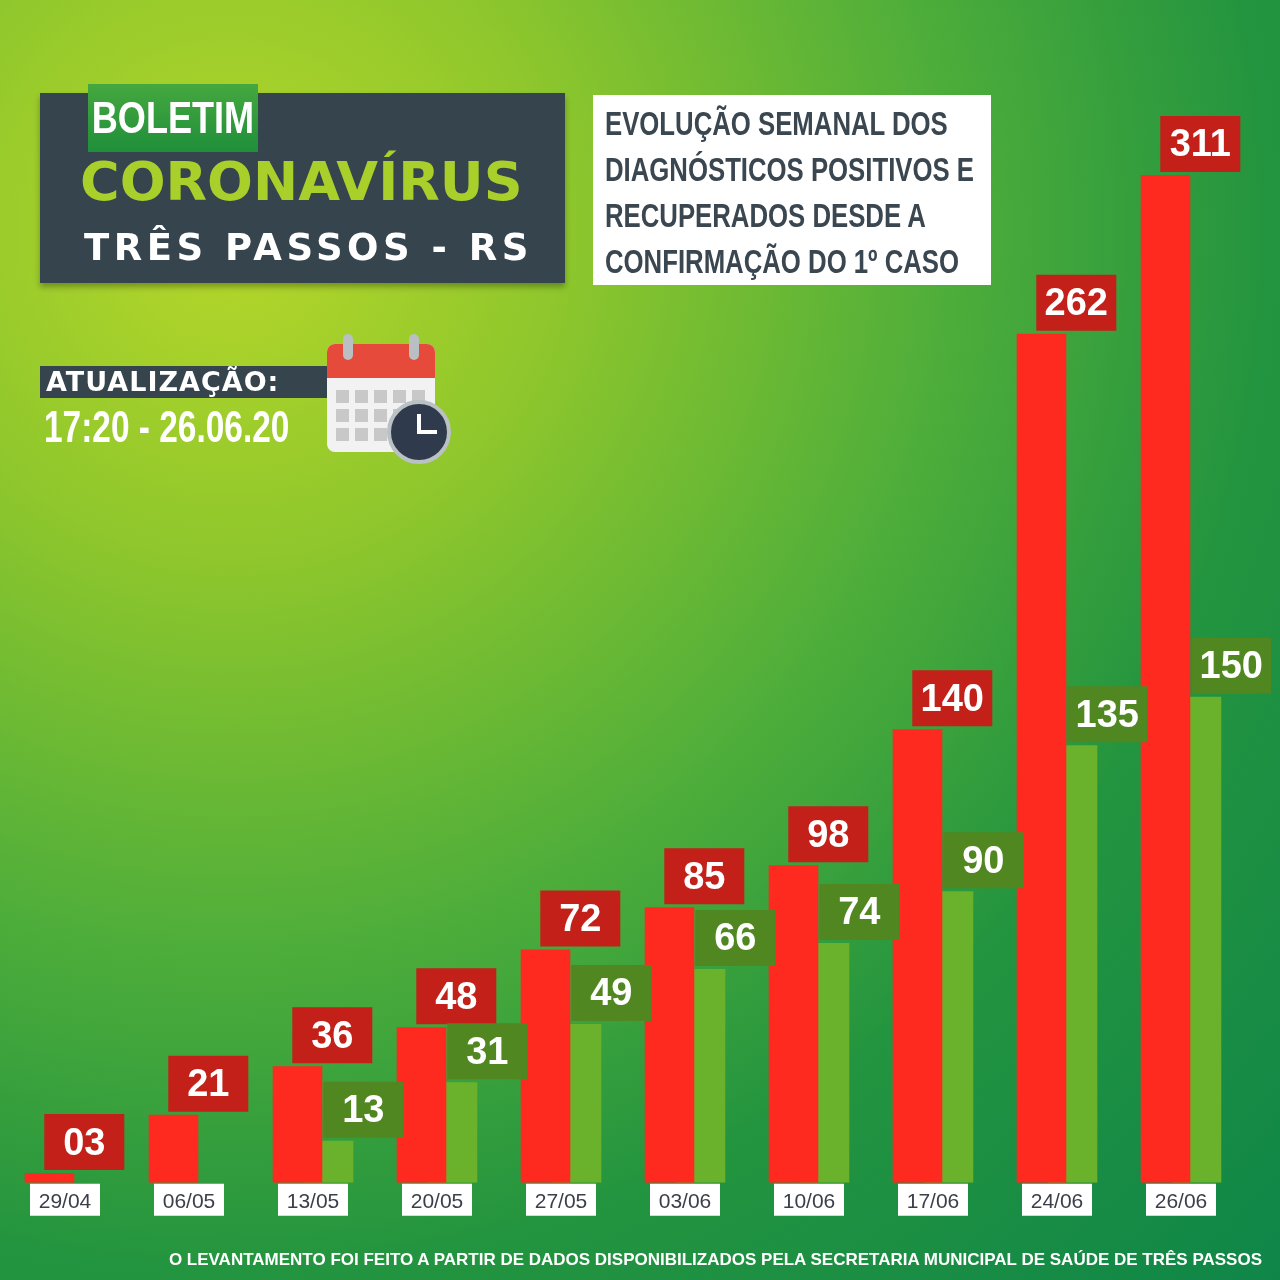 The width and height of the screenshot is (1280, 1280). What do you see at coordinates (189, 1201) in the screenshot?
I see `x-tick-label: 06/05` at bounding box center [189, 1201].